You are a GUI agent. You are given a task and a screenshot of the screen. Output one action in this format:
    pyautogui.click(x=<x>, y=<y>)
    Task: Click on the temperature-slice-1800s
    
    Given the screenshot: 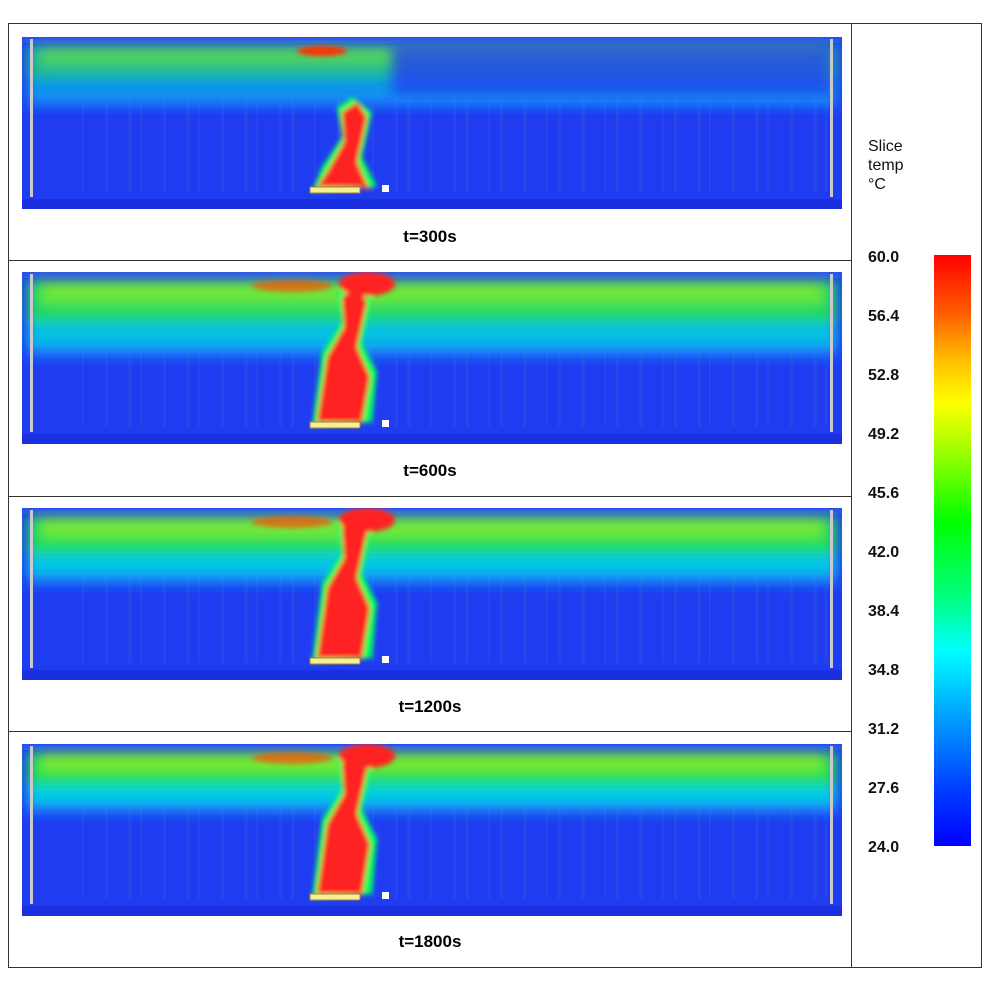 What is the action you would take?
    pyautogui.click(x=432, y=830)
    